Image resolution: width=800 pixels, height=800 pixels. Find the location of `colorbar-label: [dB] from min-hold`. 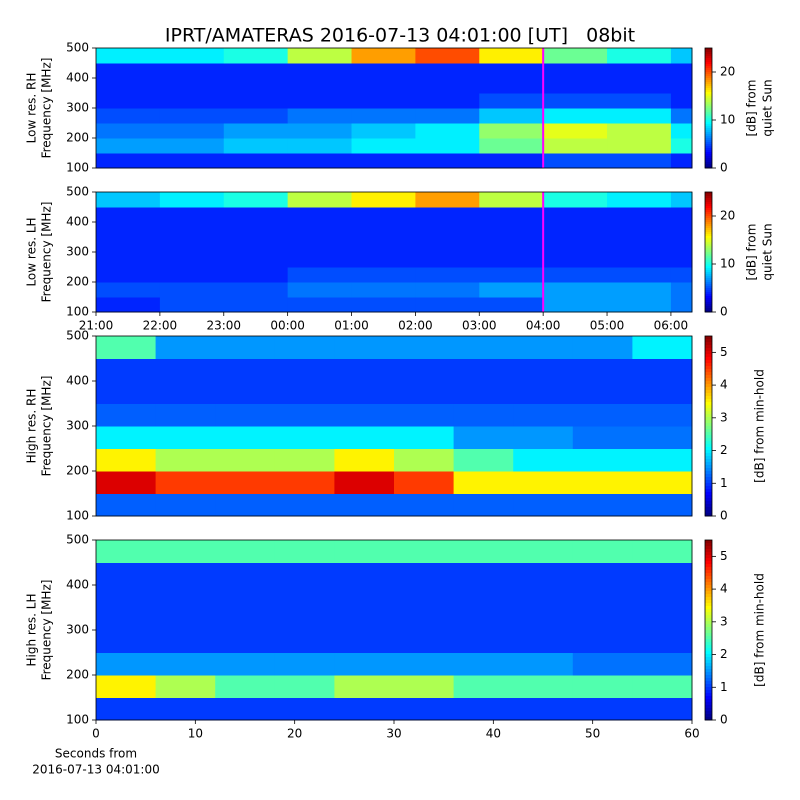

colorbar-label: [dB] from min-hold is located at coordinates (760, 426).